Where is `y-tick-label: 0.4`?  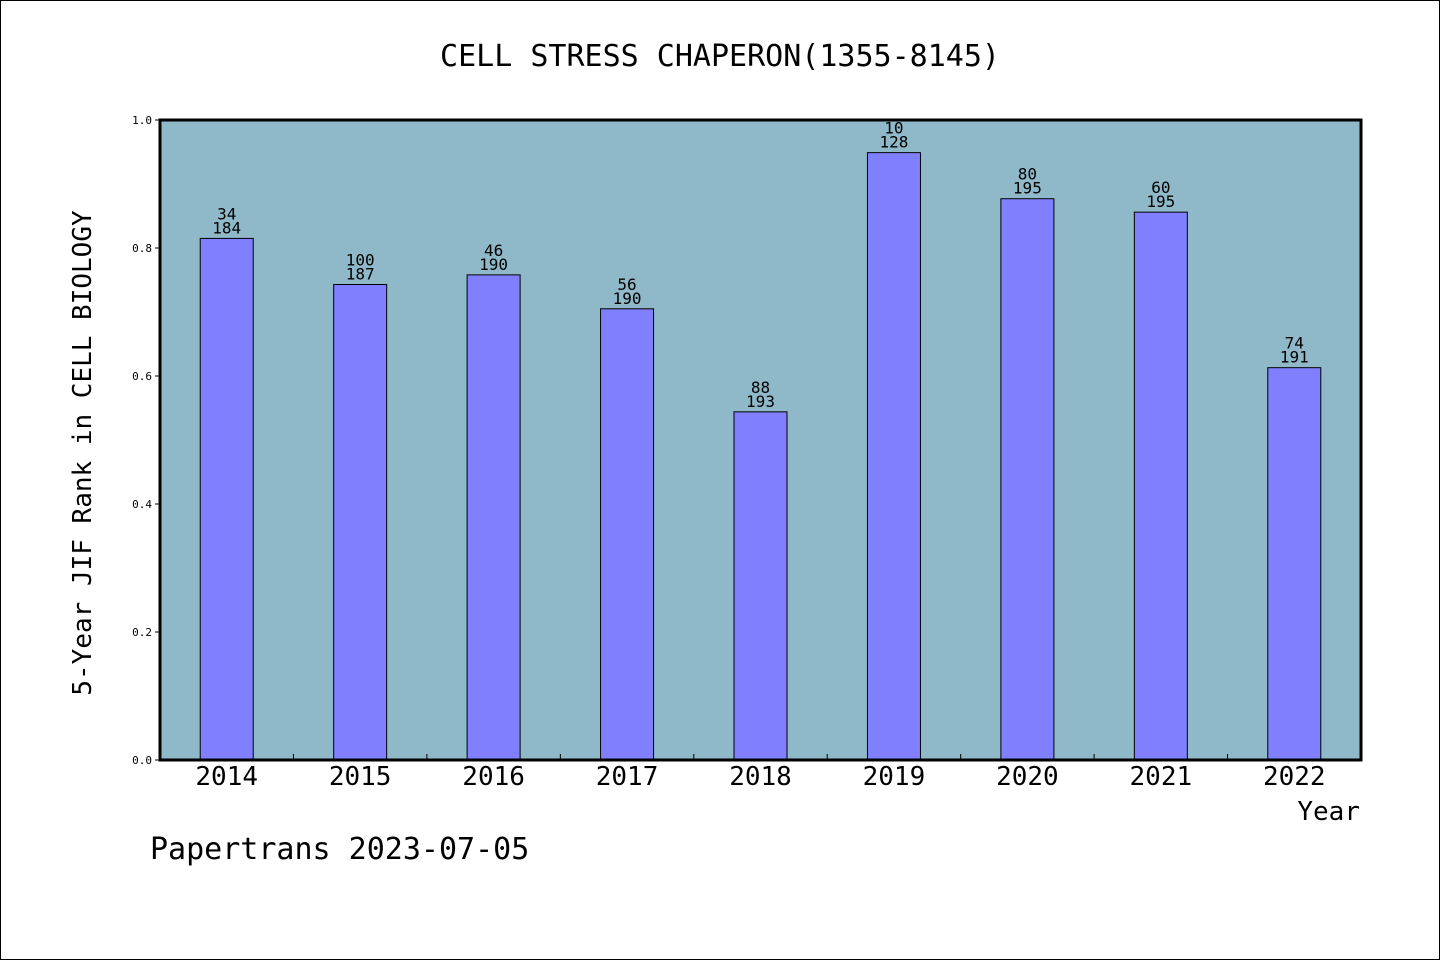
y-tick-label: 0.4 is located at coordinates (142, 504).